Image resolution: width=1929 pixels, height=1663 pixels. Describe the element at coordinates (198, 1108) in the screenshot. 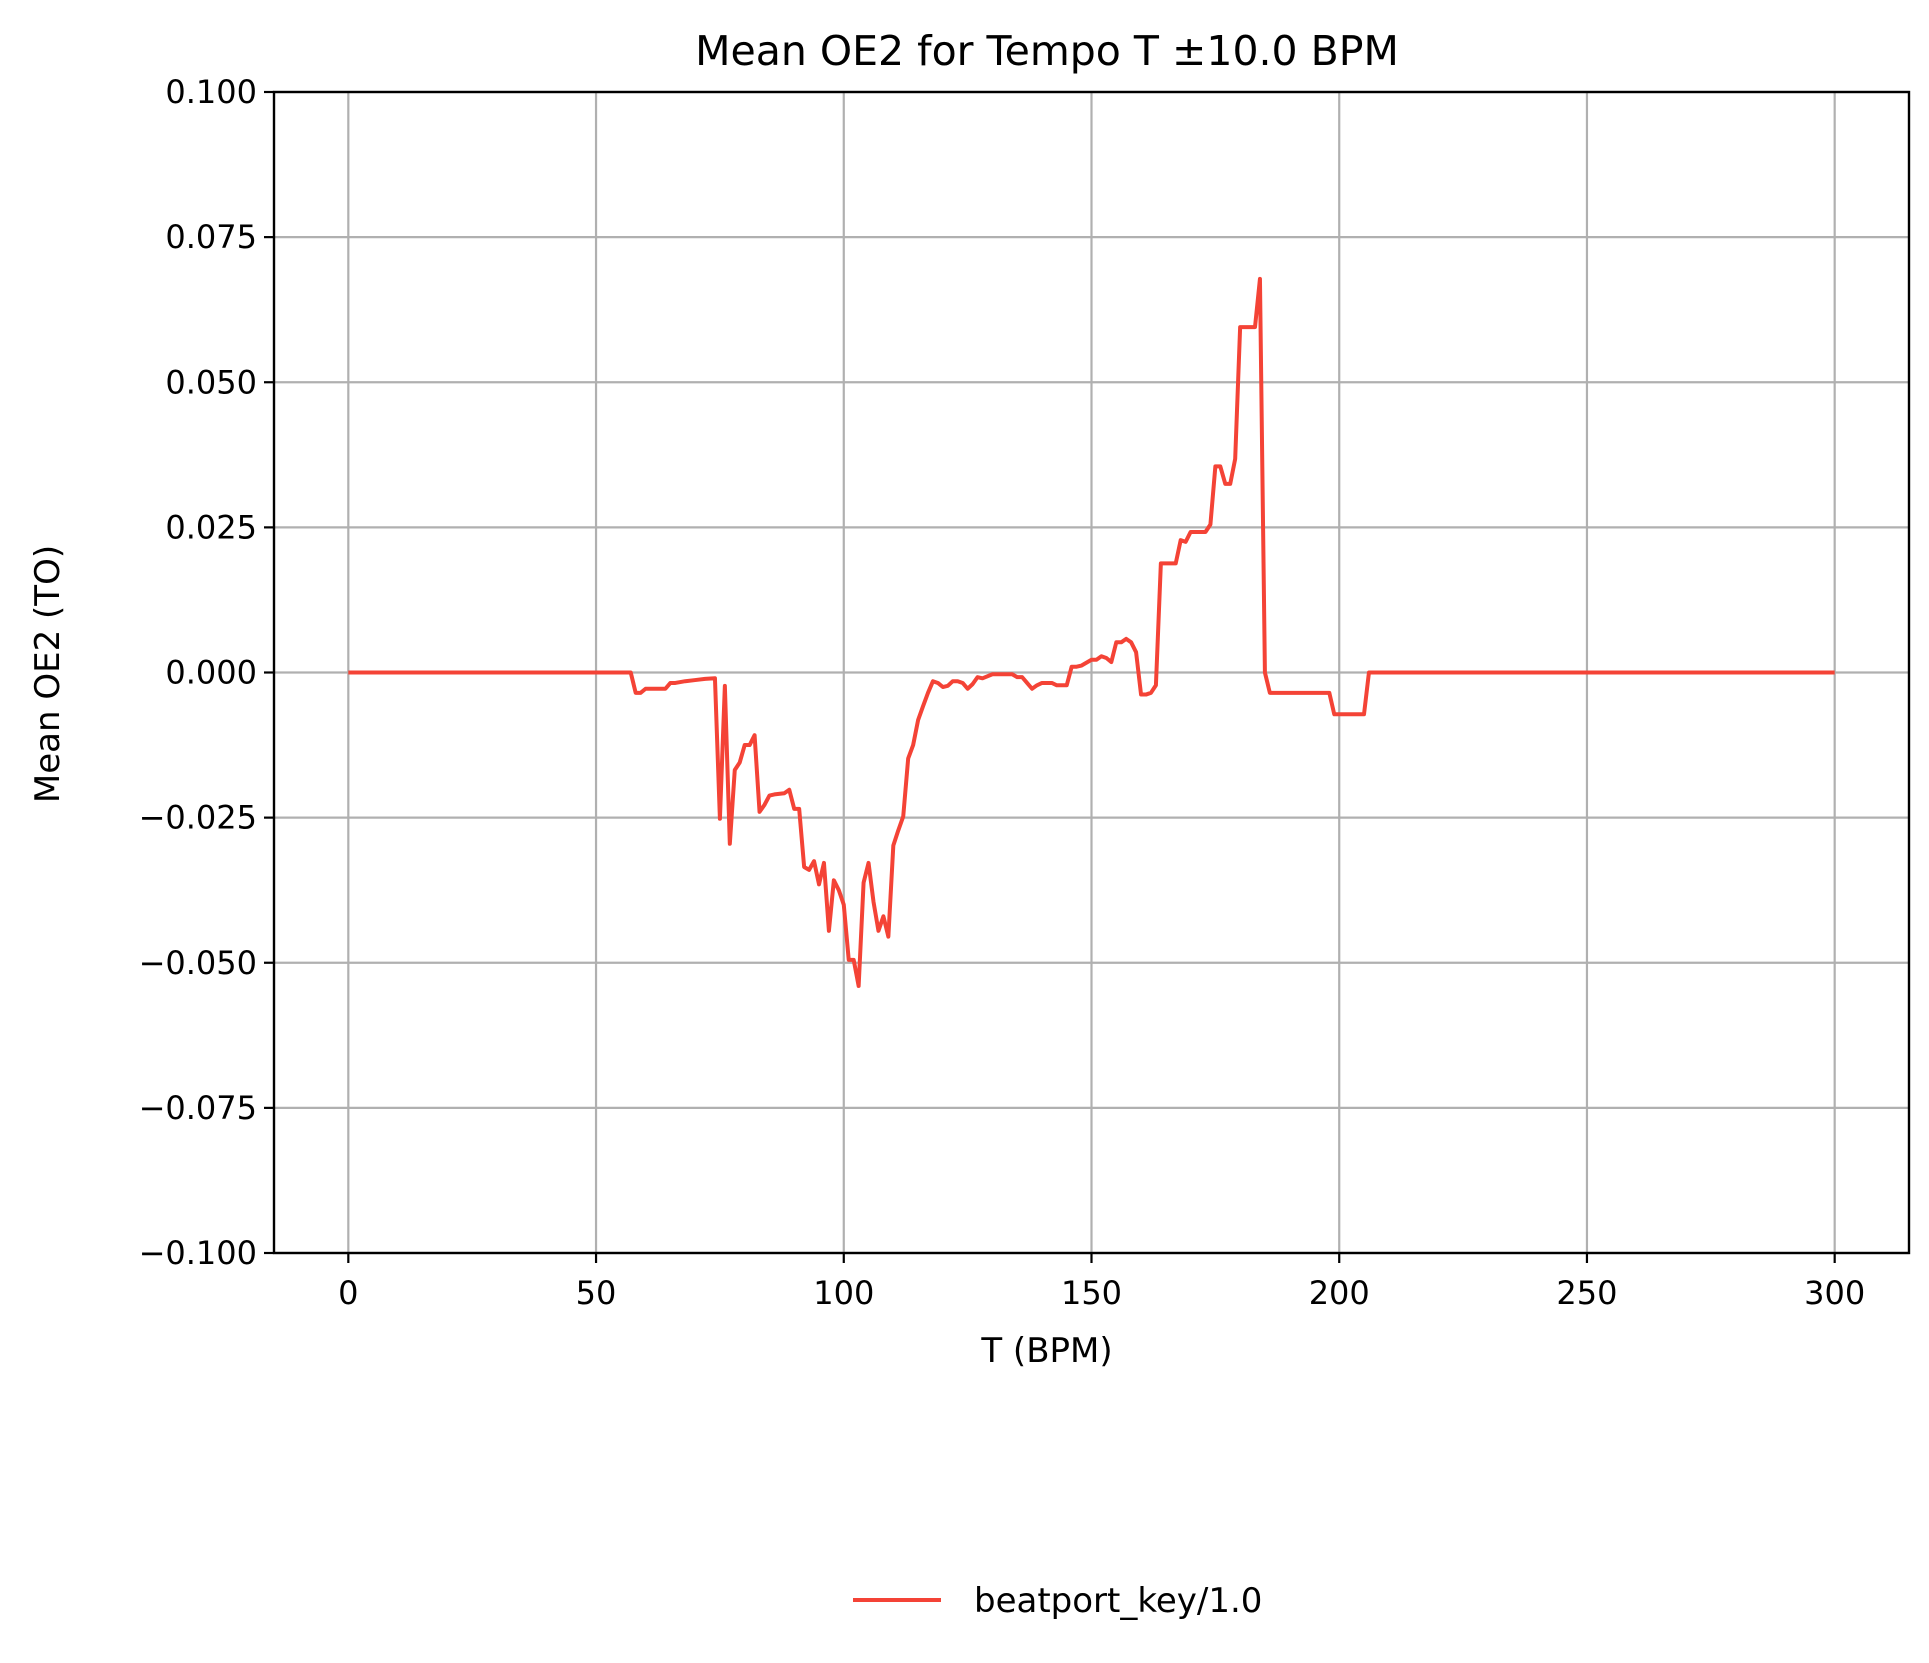

I see `y-tick-label: −0.075` at that location.